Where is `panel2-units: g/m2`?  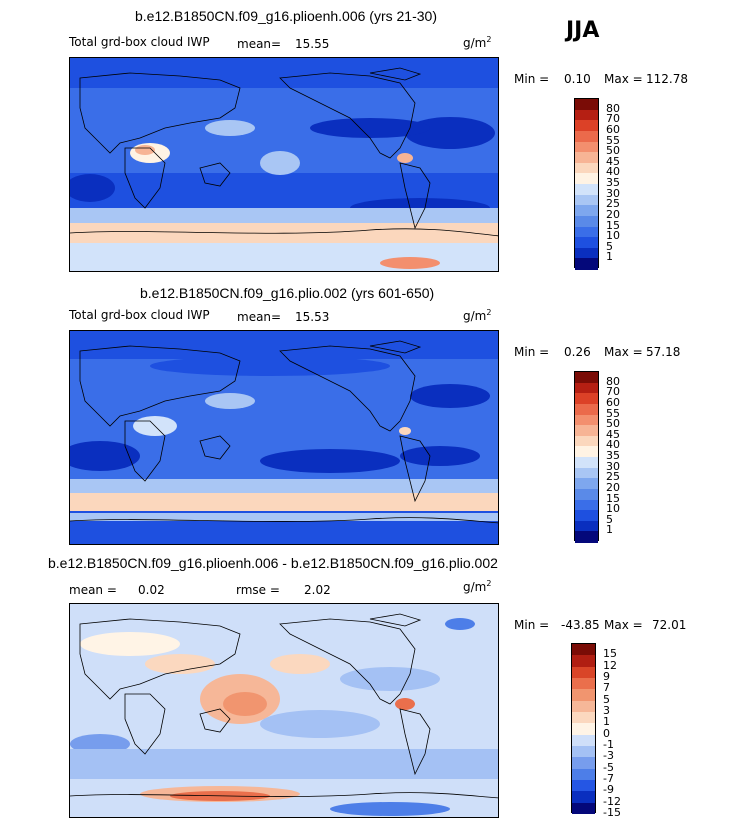
panel2-units: g/m2 is located at coordinates (477, 315).